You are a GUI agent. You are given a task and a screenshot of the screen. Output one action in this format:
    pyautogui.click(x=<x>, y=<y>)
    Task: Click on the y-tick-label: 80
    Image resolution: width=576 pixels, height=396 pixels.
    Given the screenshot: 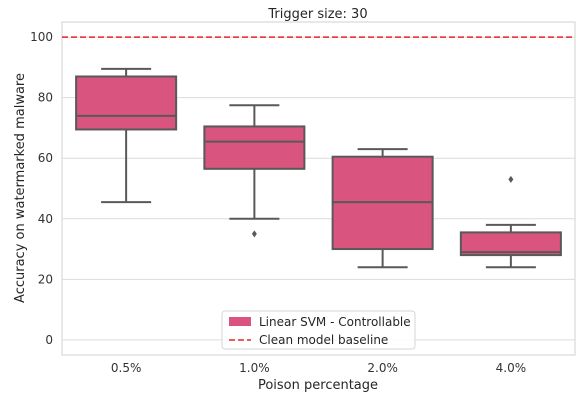 What is the action you would take?
    pyautogui.click(x=45, y=98)
    